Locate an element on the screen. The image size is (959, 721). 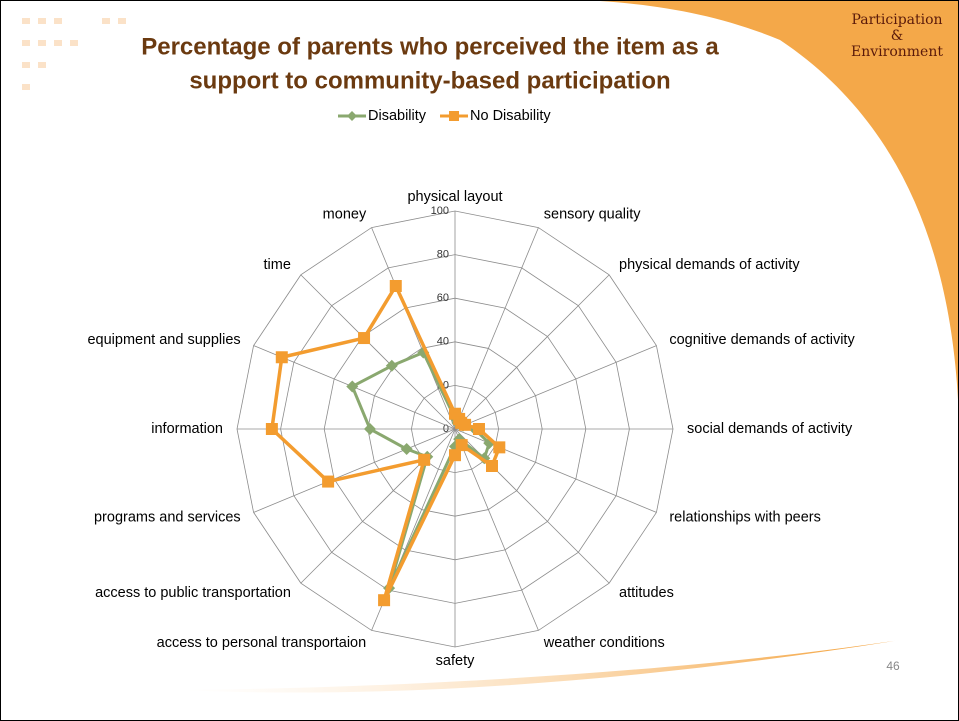
badge-line: & is located at coordinates (897, 36).